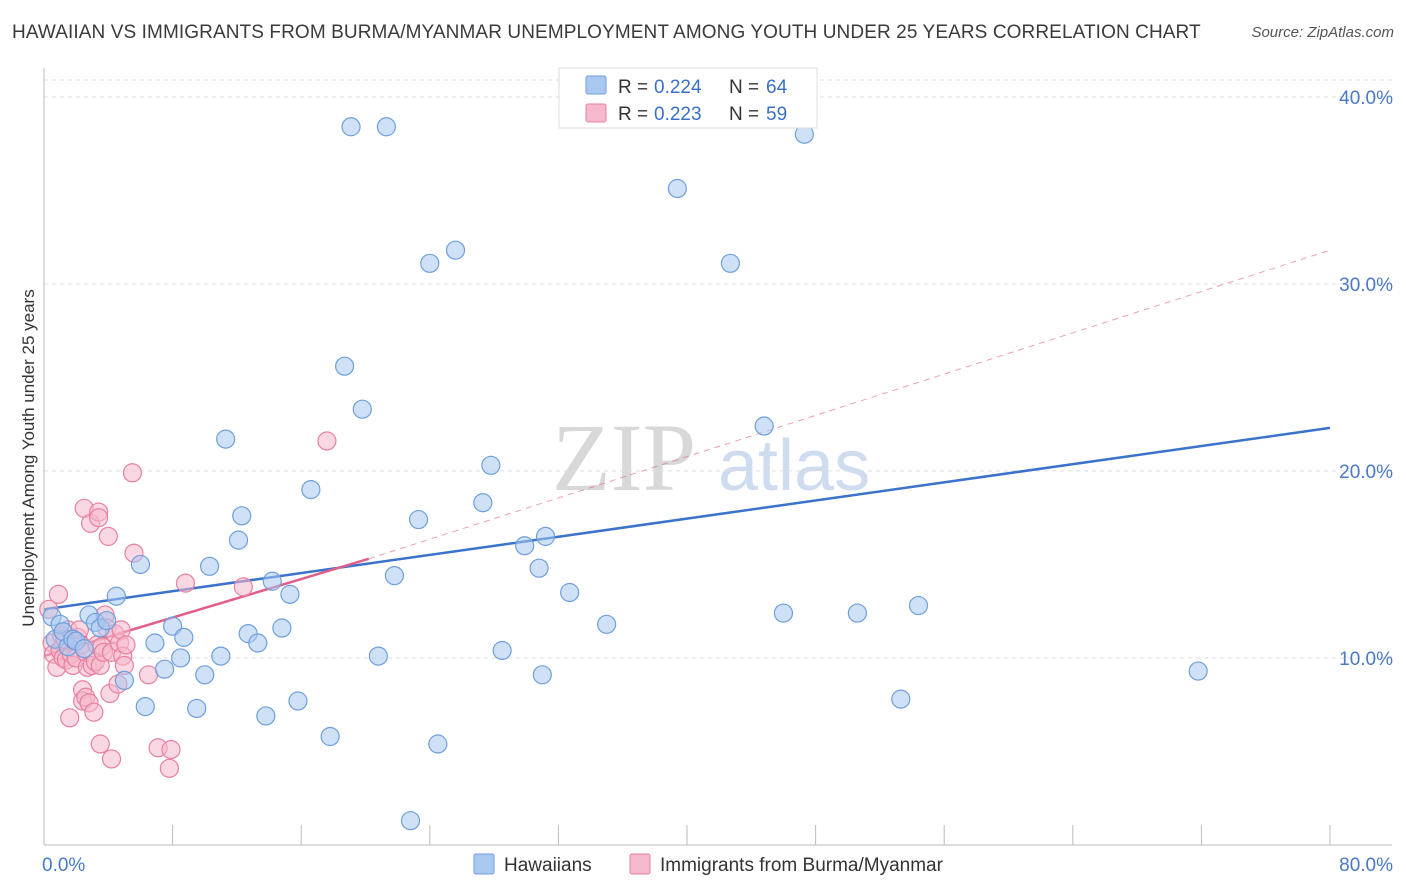  What do you see at coordinates (678, 87) in the screenshot?
I see `legend-r-value-hawaiians: 0.224` at bounding box center [678, 87].